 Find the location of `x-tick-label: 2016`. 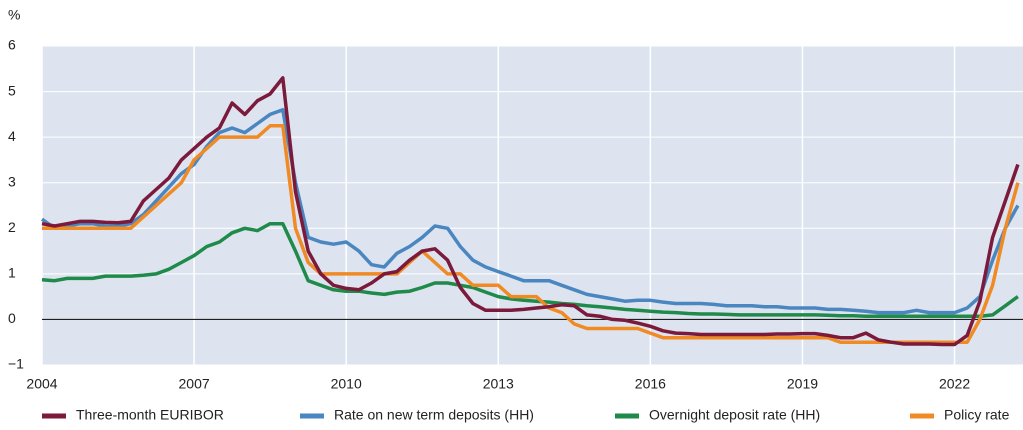

x-tick-label: 2016 is located at coordinates (650, 384).